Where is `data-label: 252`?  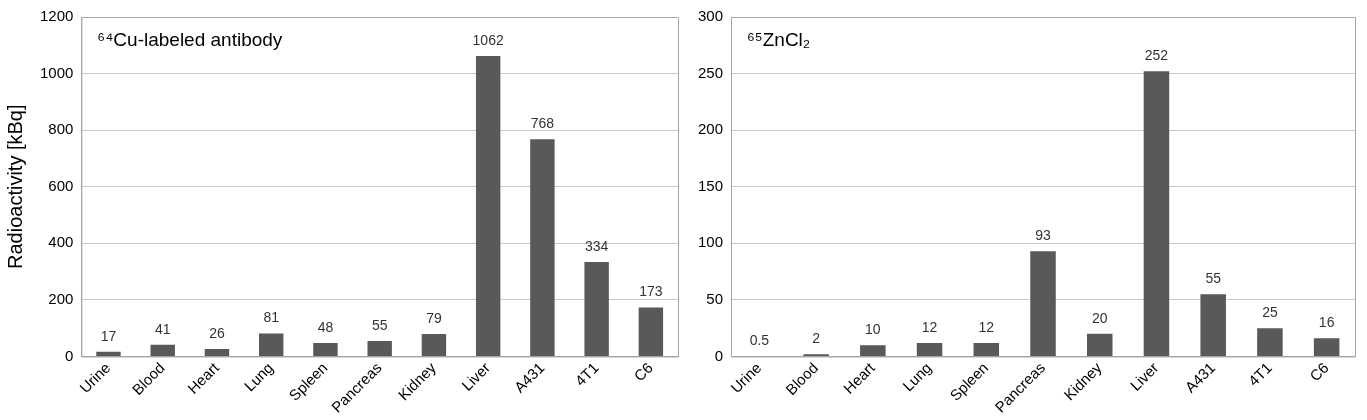
data-label: 252 is located at coordinates (1156, 55).